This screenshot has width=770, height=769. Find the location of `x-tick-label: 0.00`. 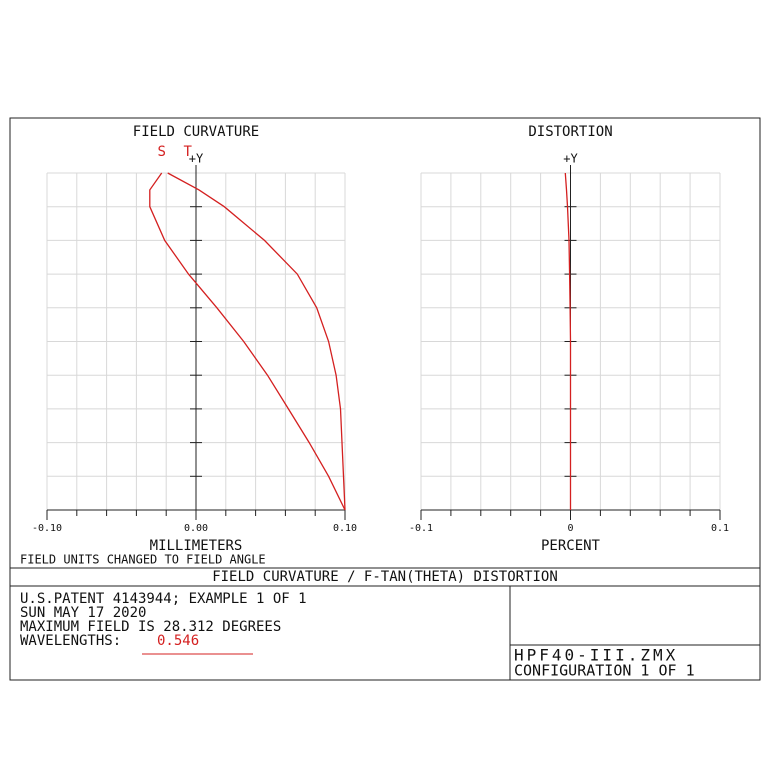

x-tick-label: 0.00 is located at coordinates (196, 528).